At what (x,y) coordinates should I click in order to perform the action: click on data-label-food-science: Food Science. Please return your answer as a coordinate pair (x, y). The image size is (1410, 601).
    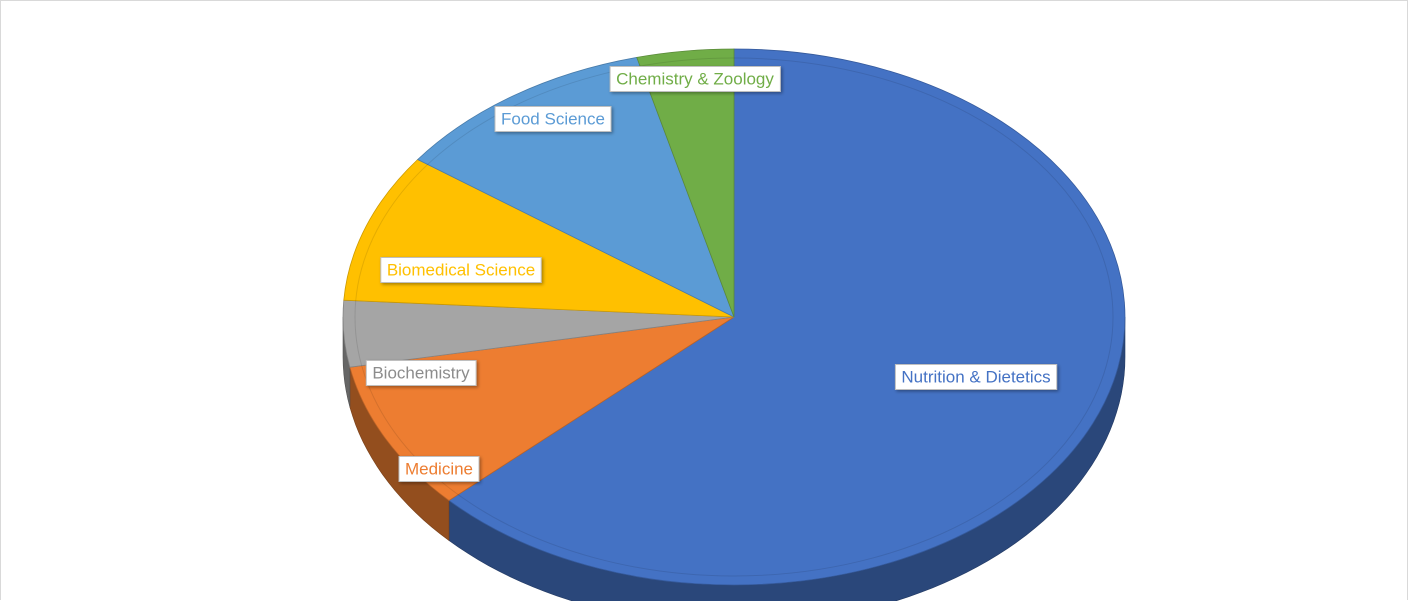
    Looking at the image, I should click on (553, 119).